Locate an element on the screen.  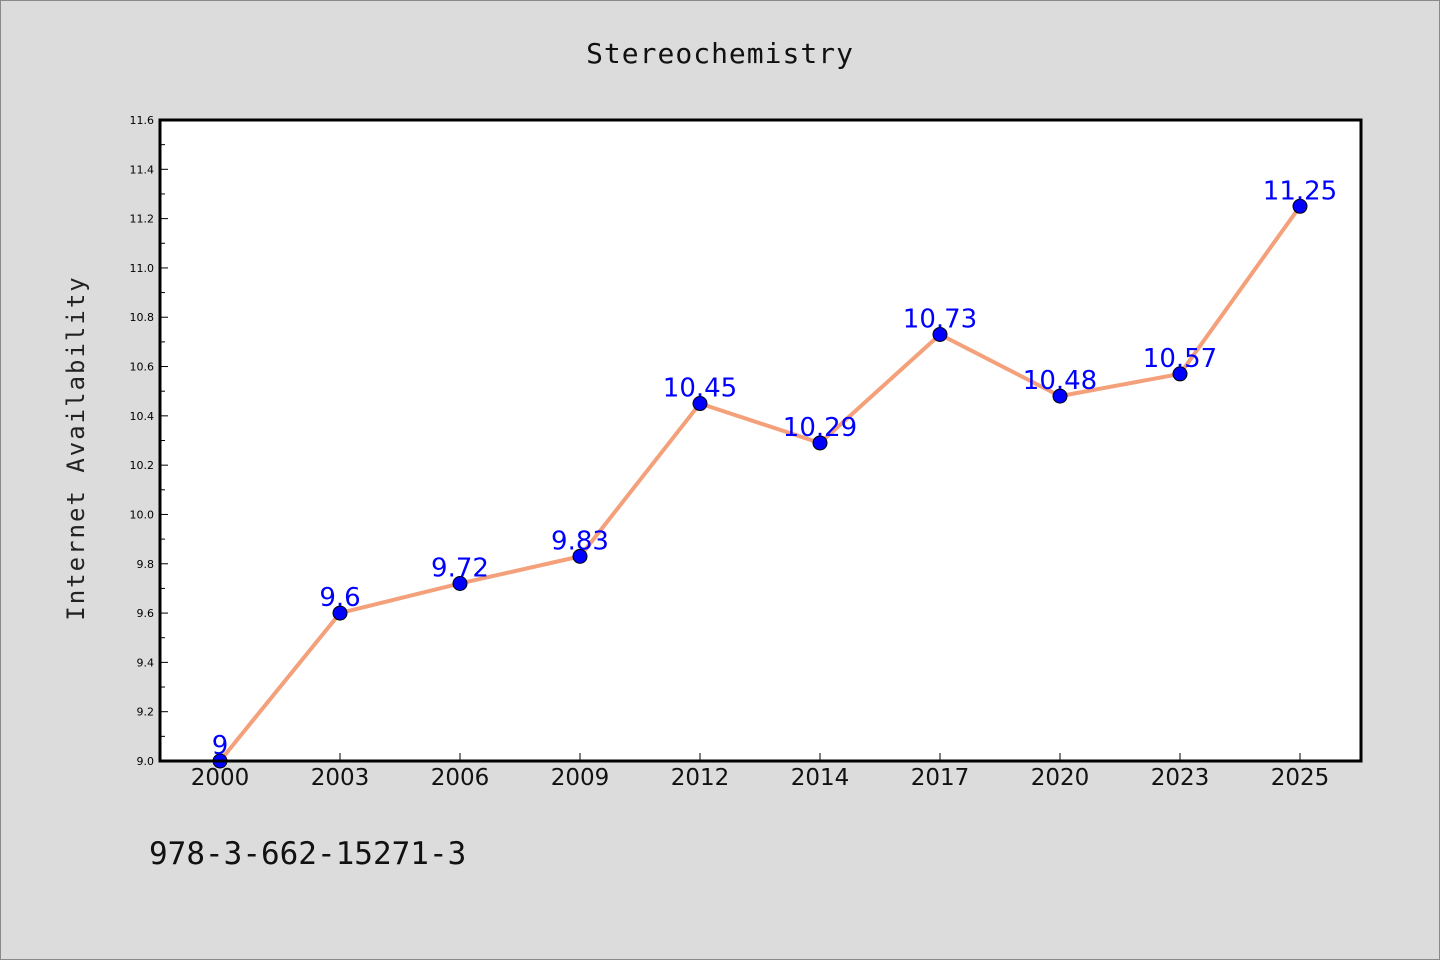
data-label: 9.72 is located at coordinates (460, 568).